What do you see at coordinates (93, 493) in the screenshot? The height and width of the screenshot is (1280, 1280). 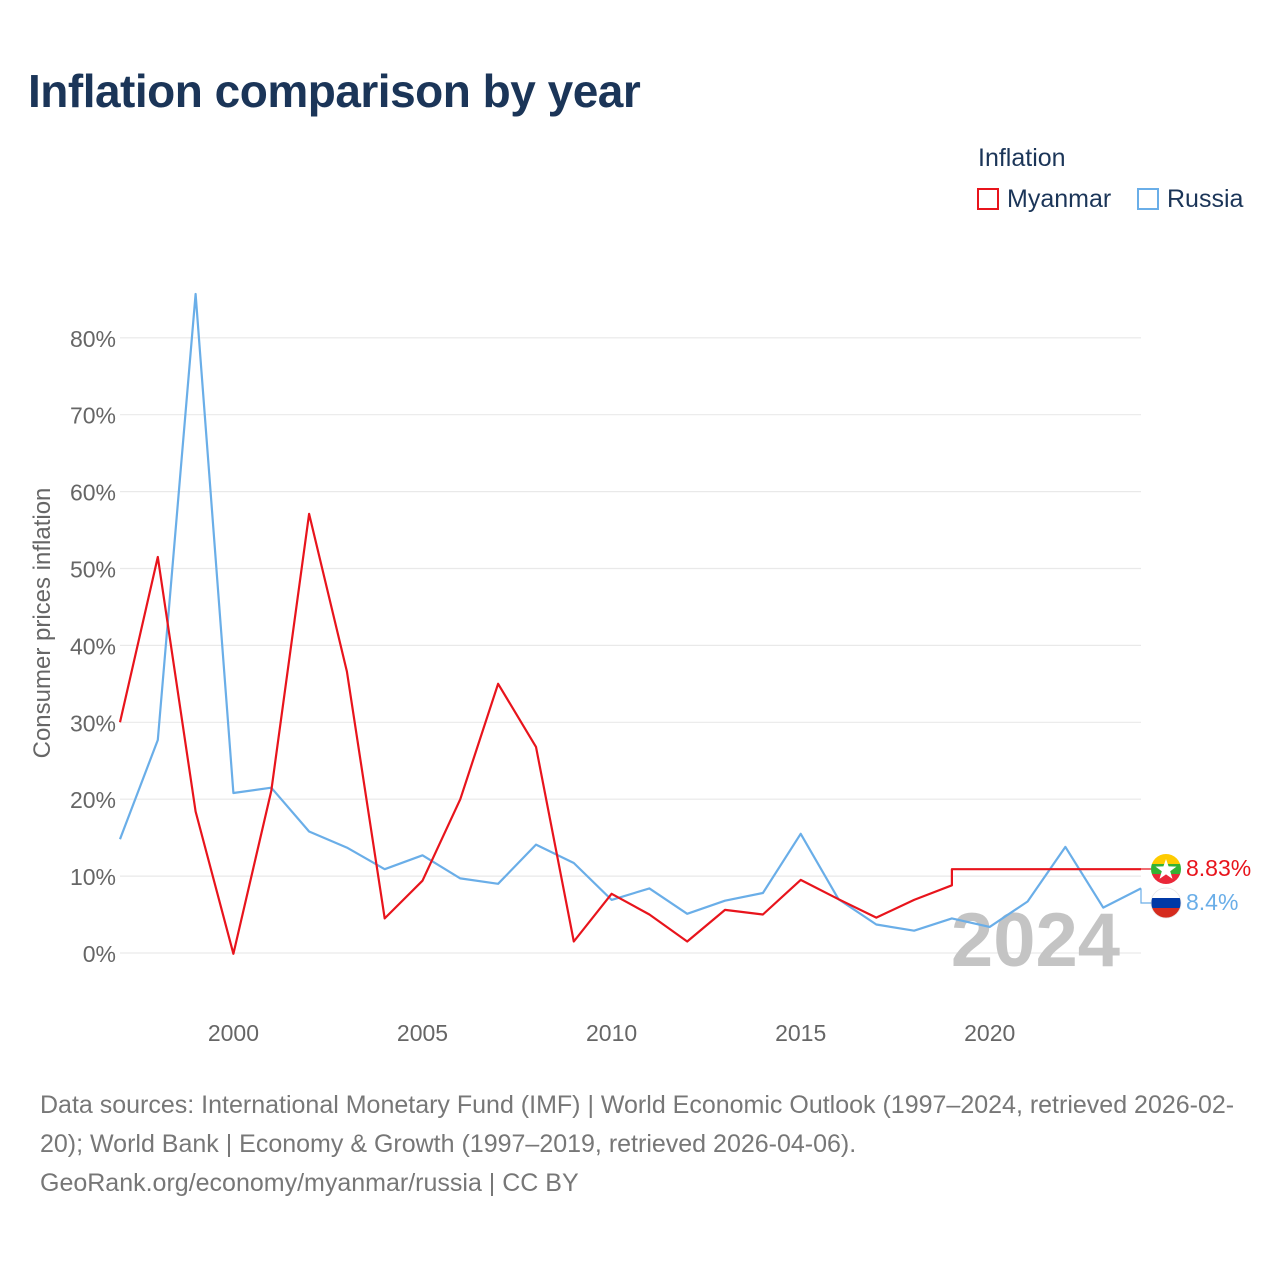 I see `y-tick-label: 60%` at bounding box center [93, 493].